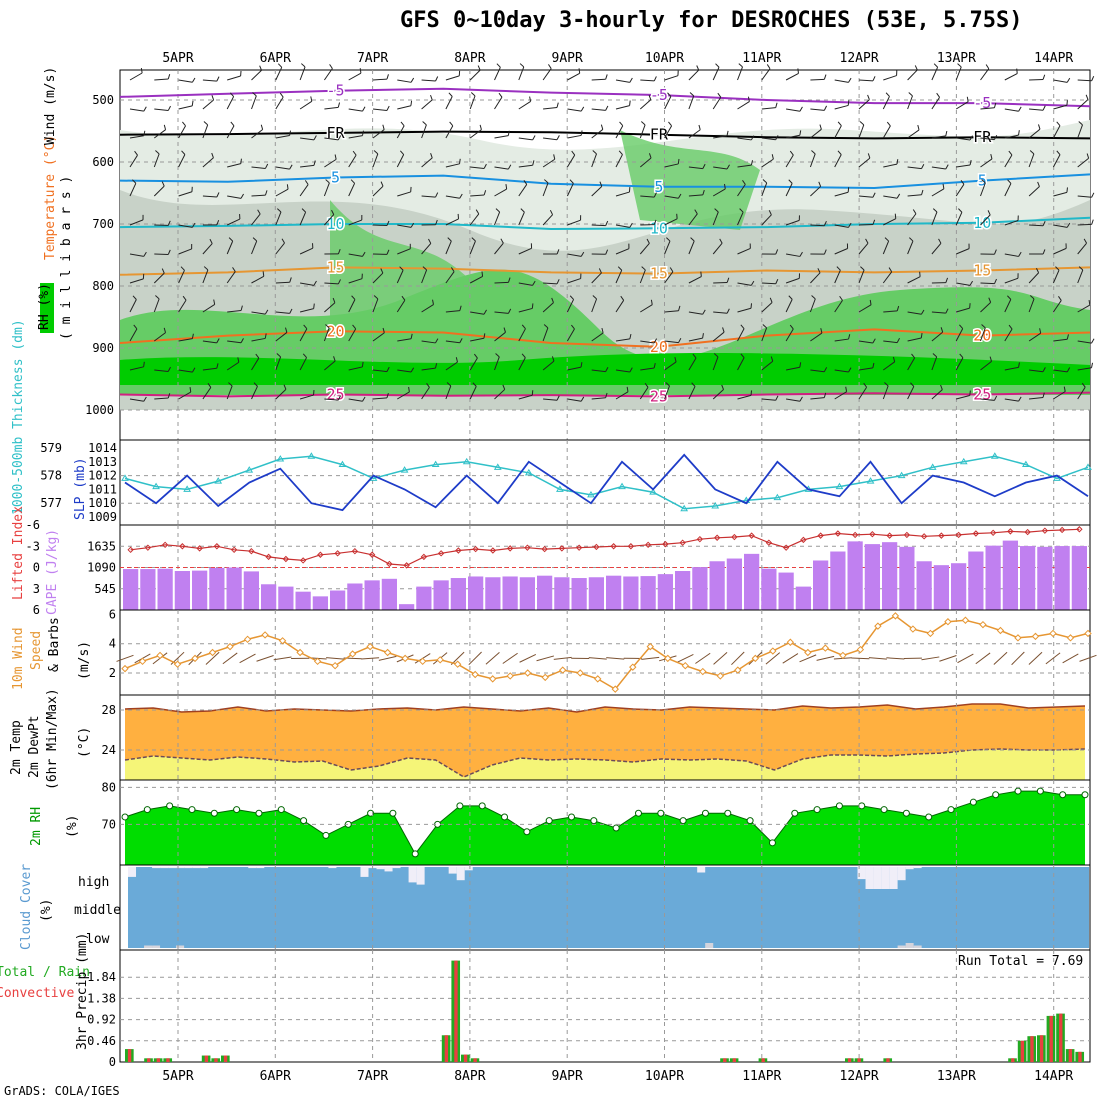  Describe the element at coordinates (1053, 1076) in the screenshot. I see `bottom-date-label: 14APR` at that location.